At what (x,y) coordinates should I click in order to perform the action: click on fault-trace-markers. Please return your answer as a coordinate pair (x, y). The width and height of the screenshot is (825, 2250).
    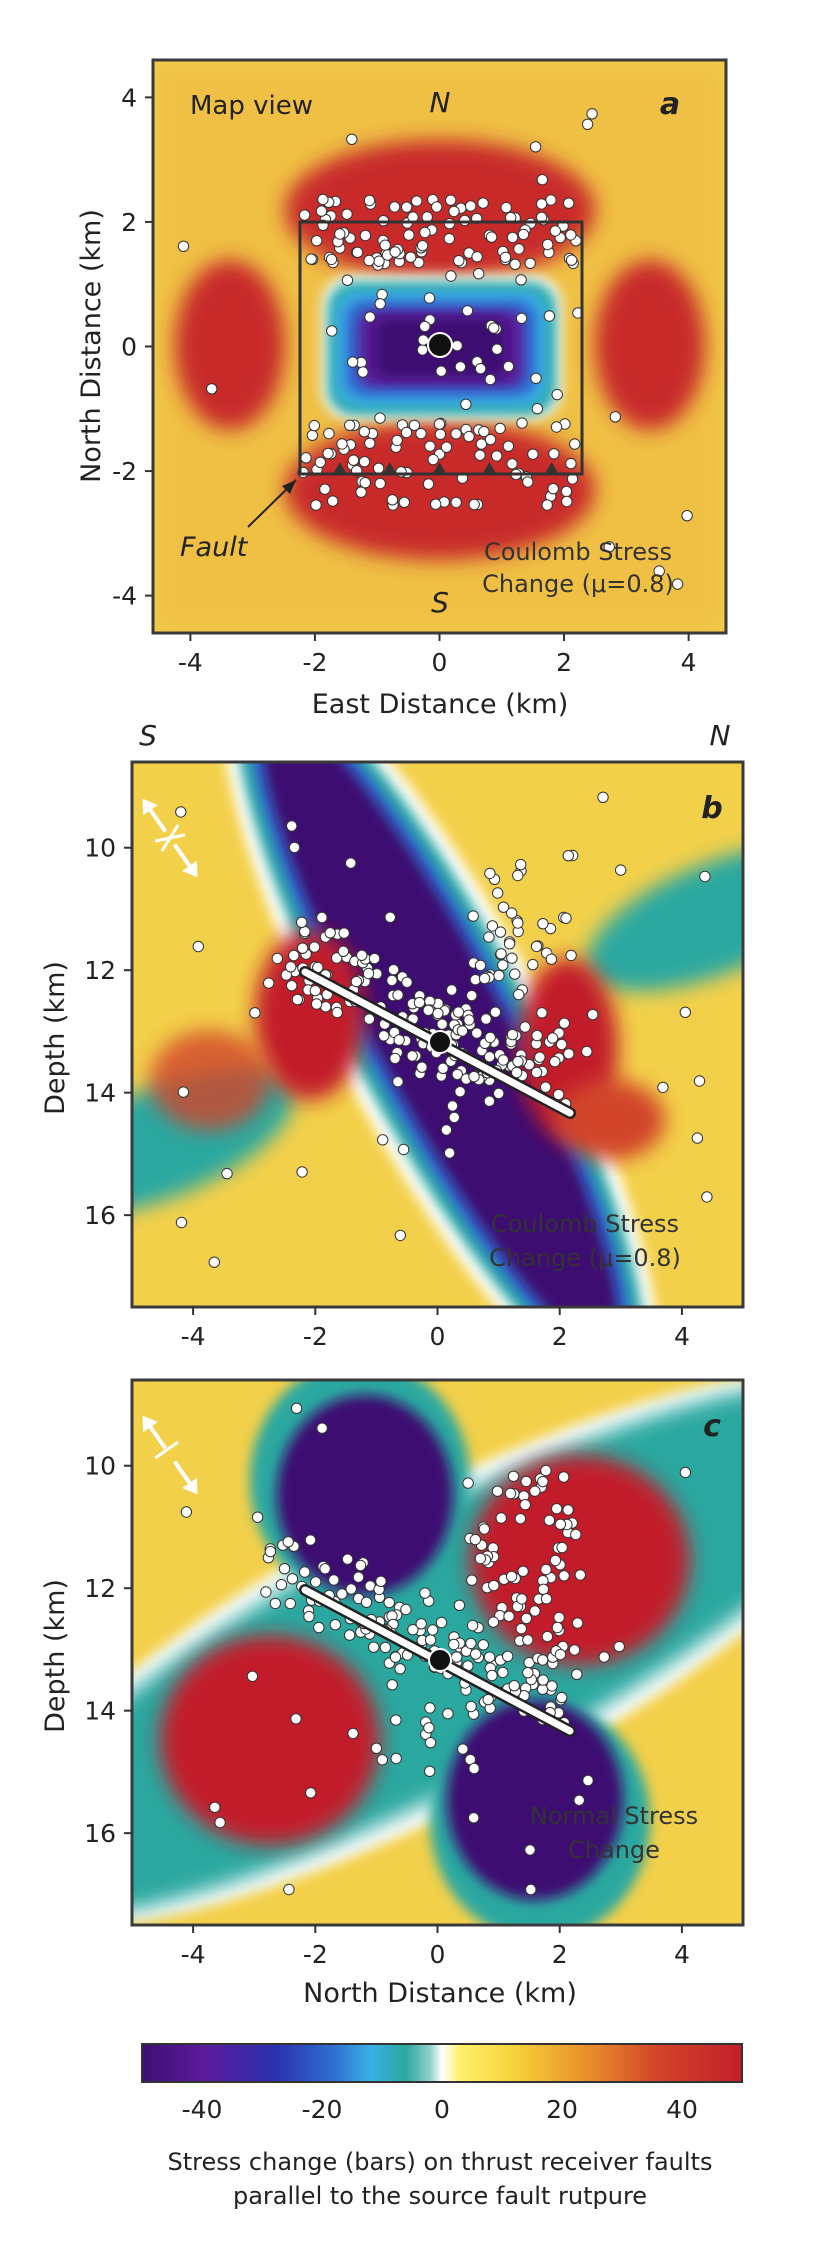
    Looking at the image, I should click on (445, 468).